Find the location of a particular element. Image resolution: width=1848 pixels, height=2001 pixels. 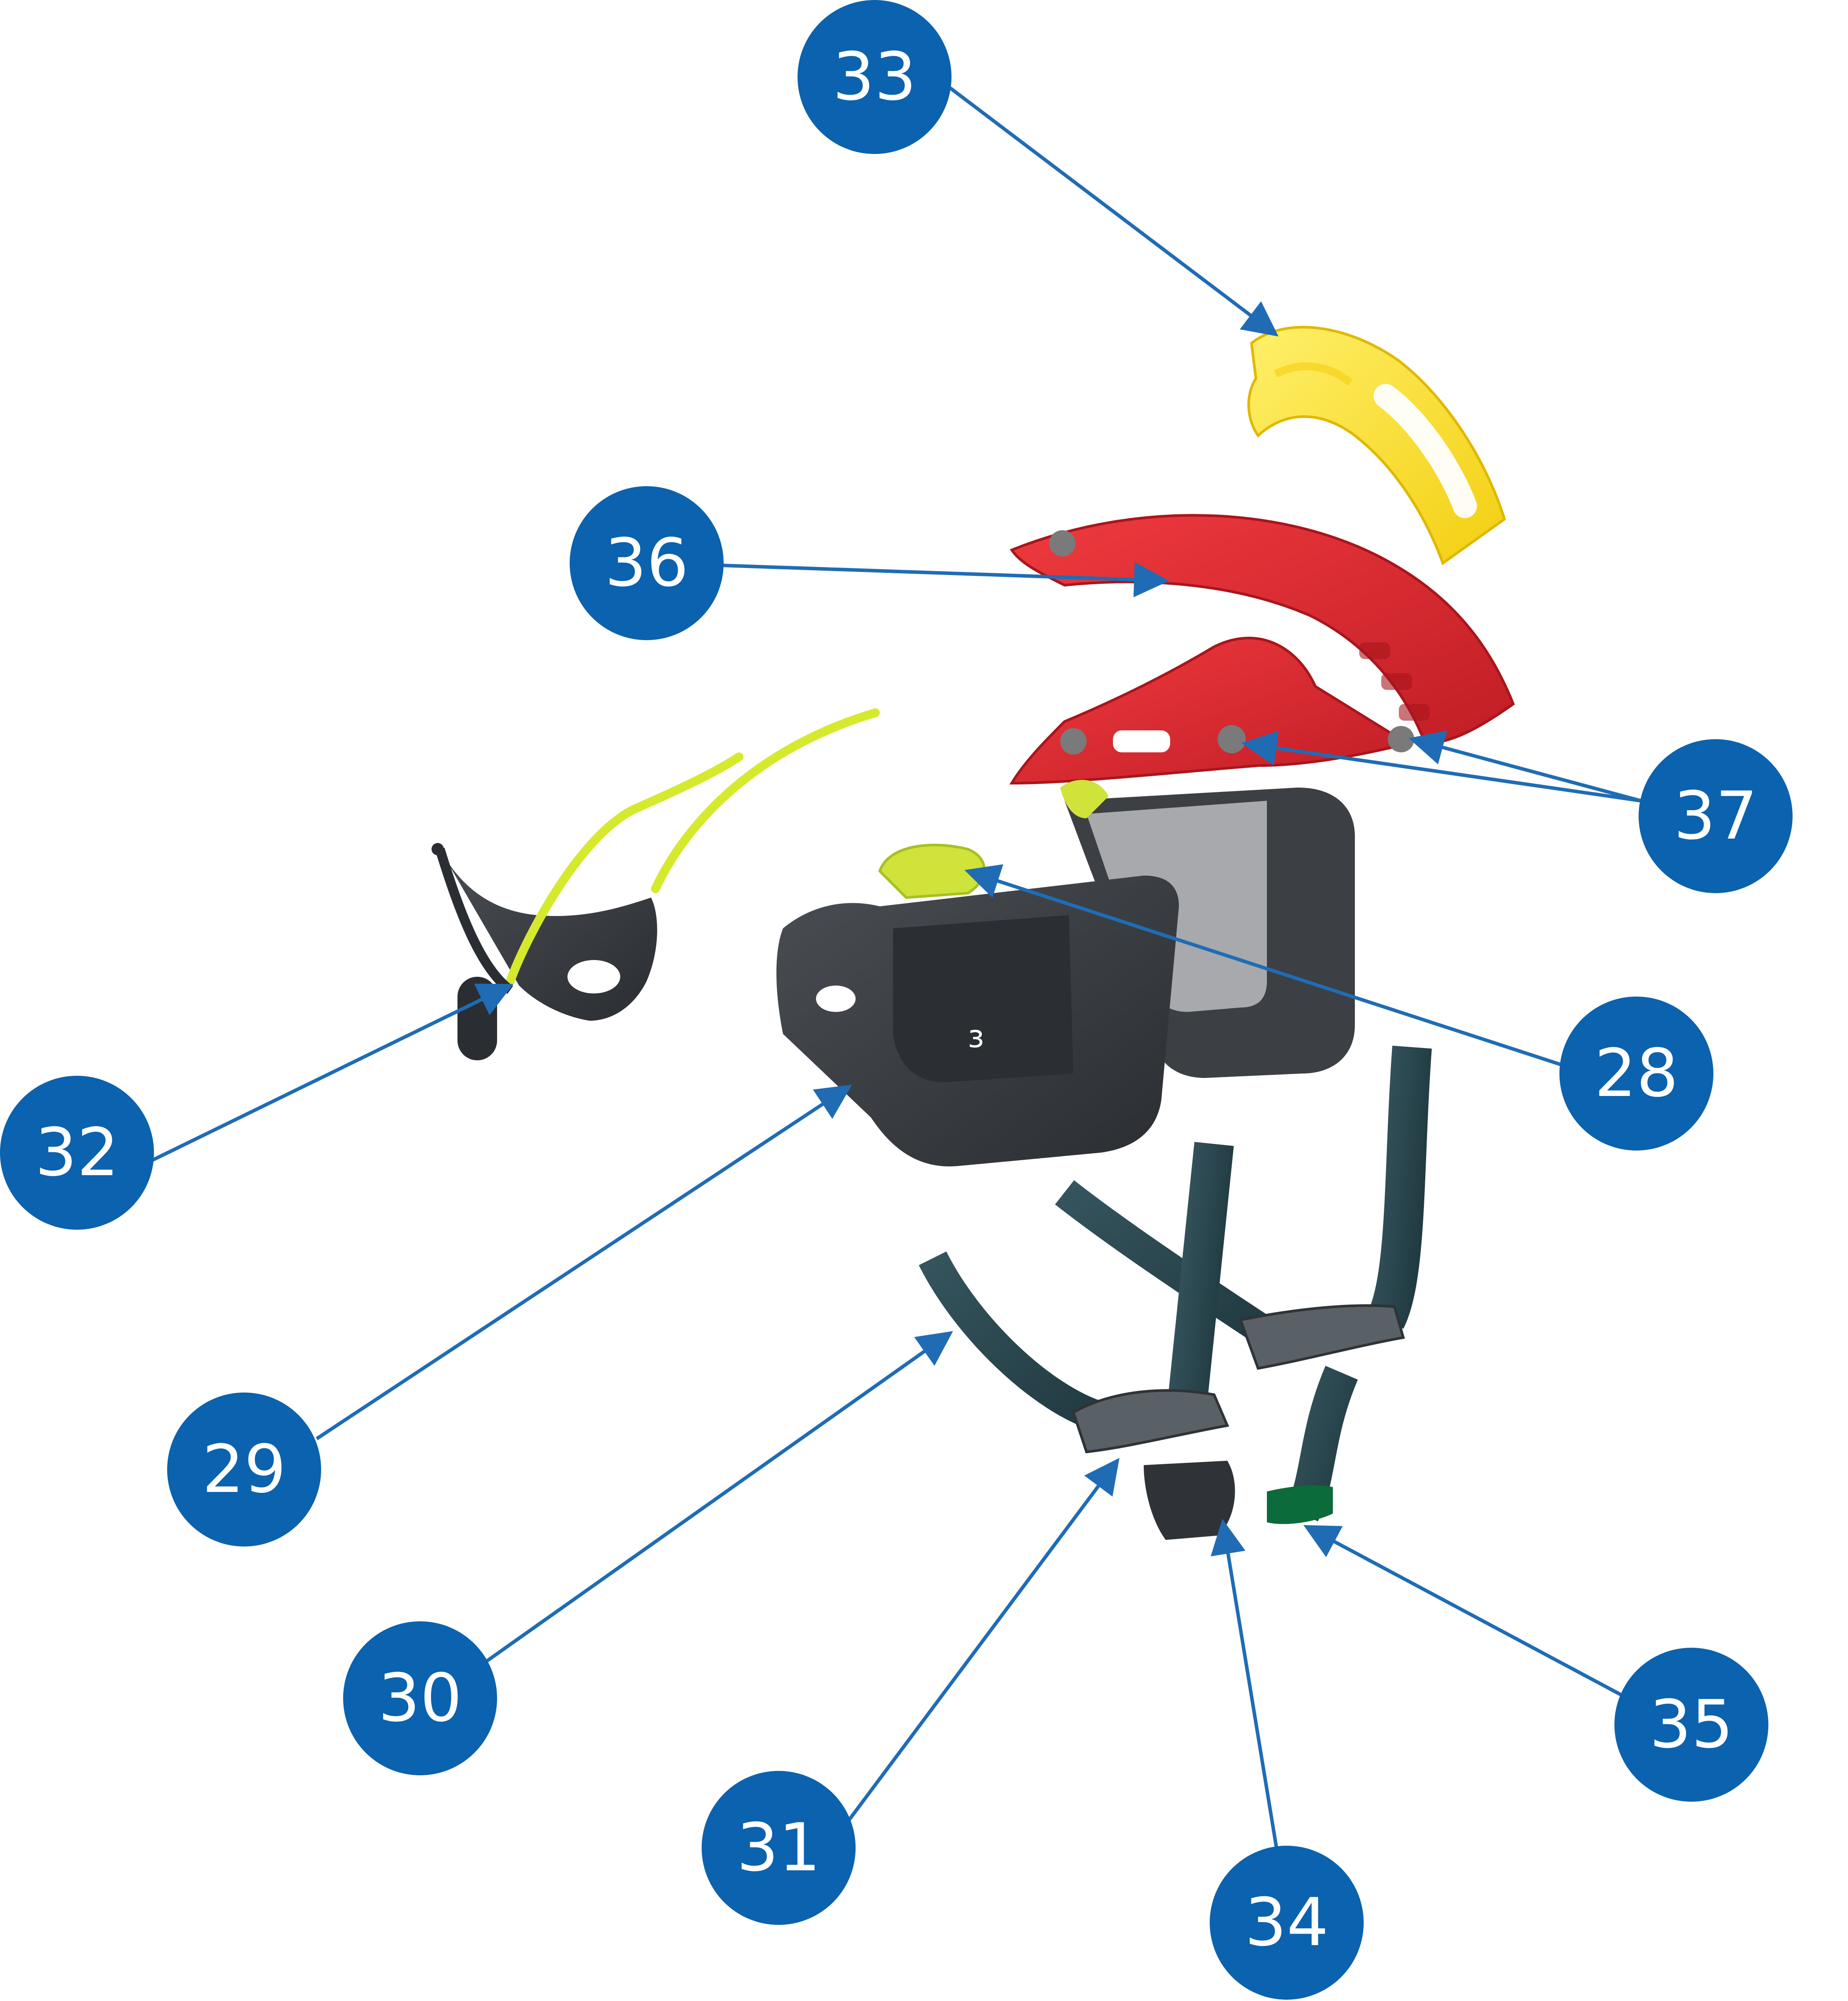

callout-35: 35 is located at coordinates (1691, 1725).